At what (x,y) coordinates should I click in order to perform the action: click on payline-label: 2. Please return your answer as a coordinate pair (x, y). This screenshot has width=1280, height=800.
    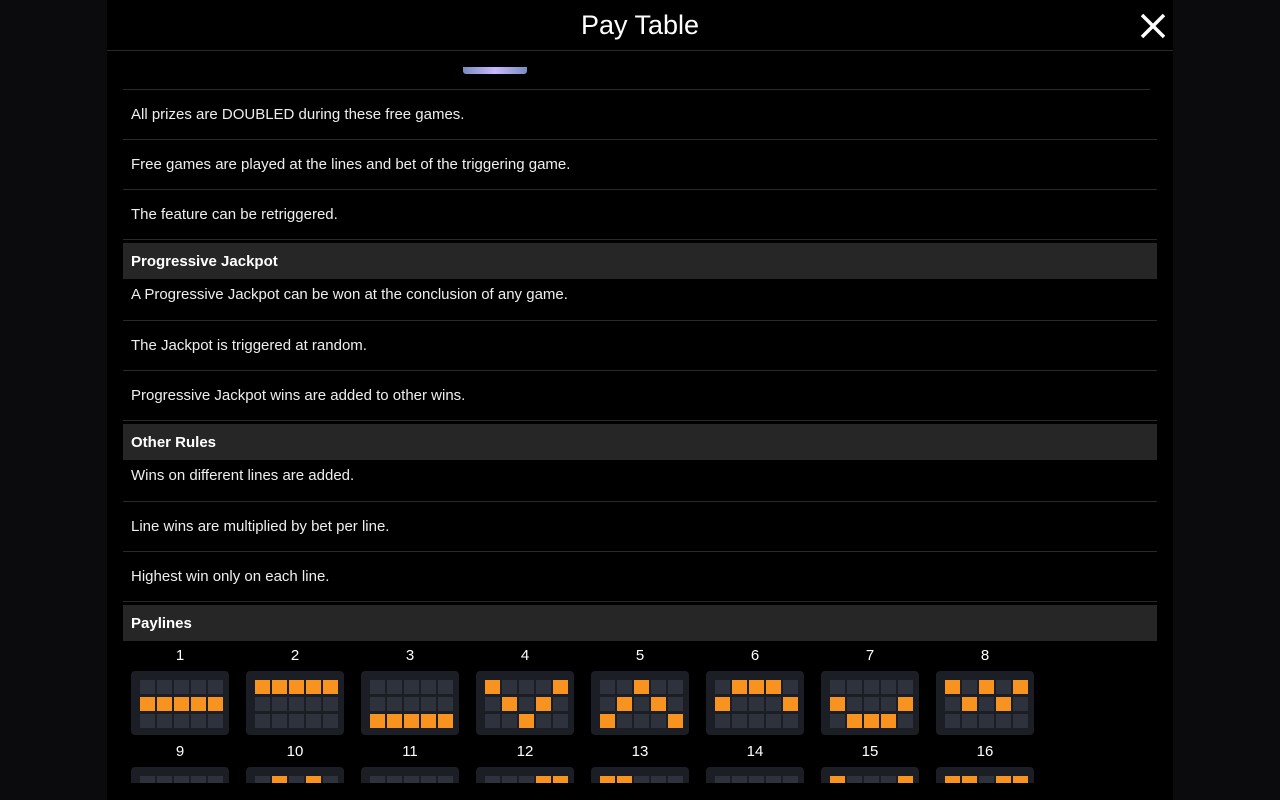
    Looking at the image, I should click on (295, 655).